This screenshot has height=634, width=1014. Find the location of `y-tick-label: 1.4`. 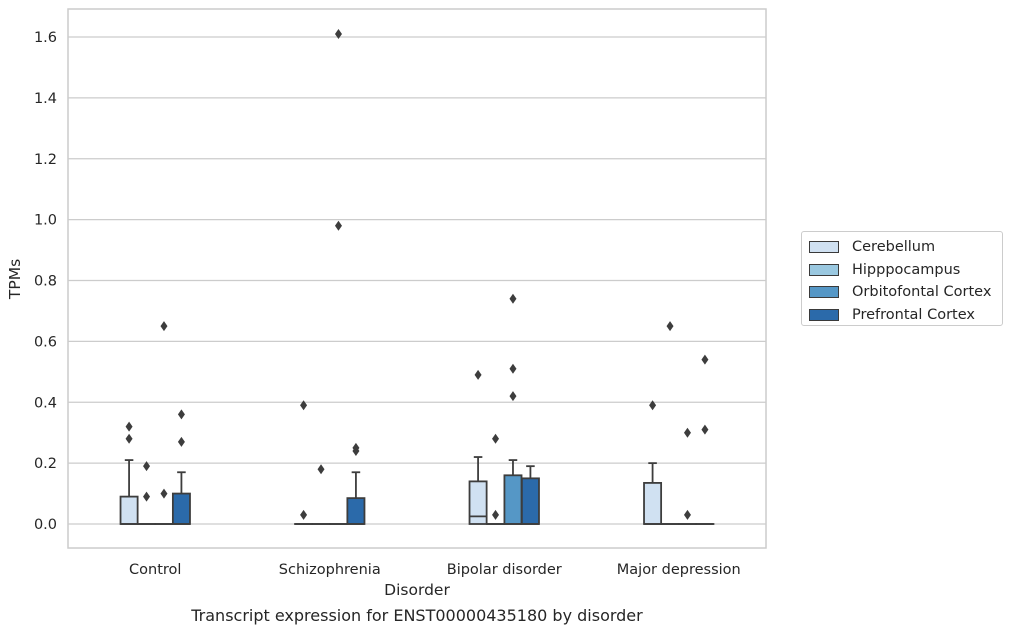

y-tick-label: 1.4 is located at coordinates (45, 99).